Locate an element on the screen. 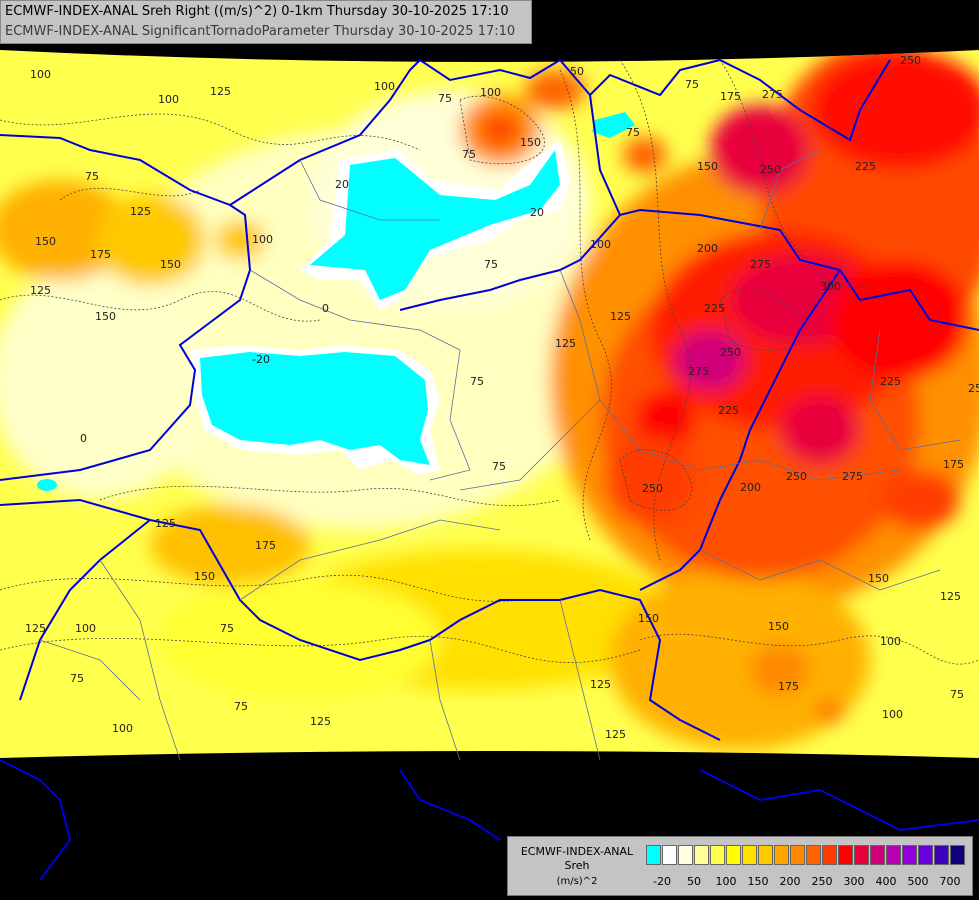 This screenshot has height=900, width=979. legend-parameter: Sreh is located at coordinates (577, 865).